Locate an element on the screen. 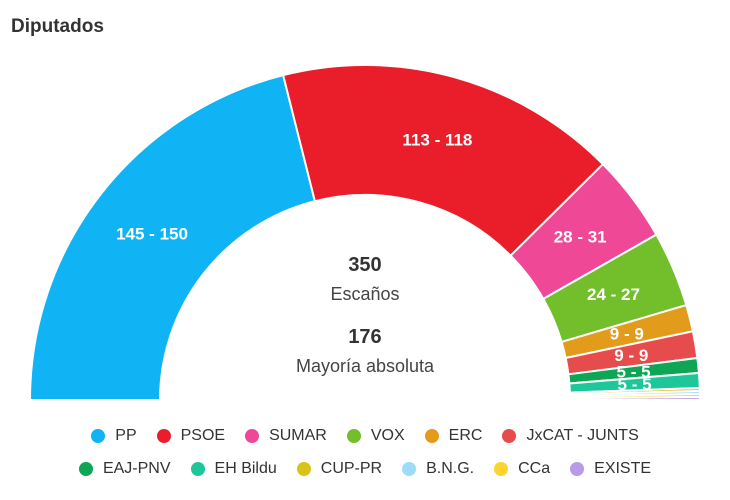 The width and height of the screenshot is (730, 500). legend-label: CCa is located at coordinates (534, 468).